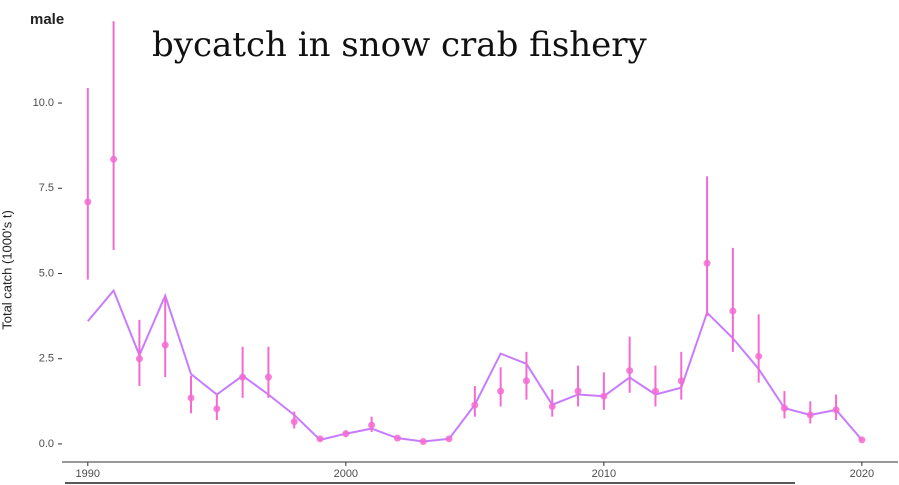  What do you see at coordinates (46, 444) in the screenshot?
I see `y-tick-label: 0.0` at bounding box center [46, 444].